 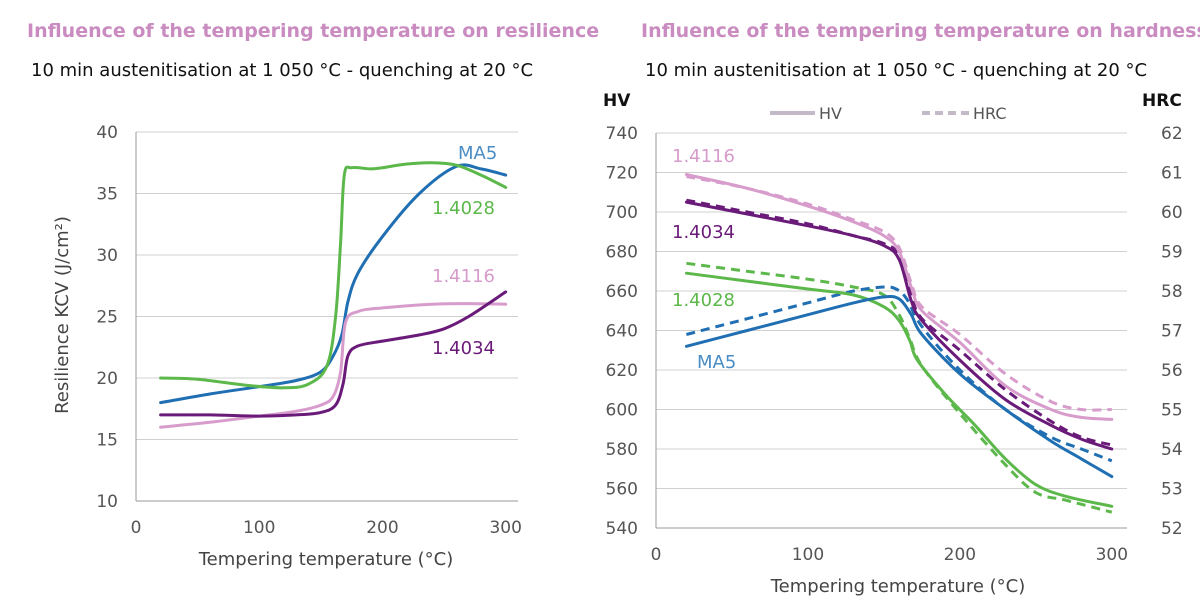 What do you see at coordinates (107, 318) in the screenshot?
I see `left-y-tick-label: 25` at bounding box center [107, 318].